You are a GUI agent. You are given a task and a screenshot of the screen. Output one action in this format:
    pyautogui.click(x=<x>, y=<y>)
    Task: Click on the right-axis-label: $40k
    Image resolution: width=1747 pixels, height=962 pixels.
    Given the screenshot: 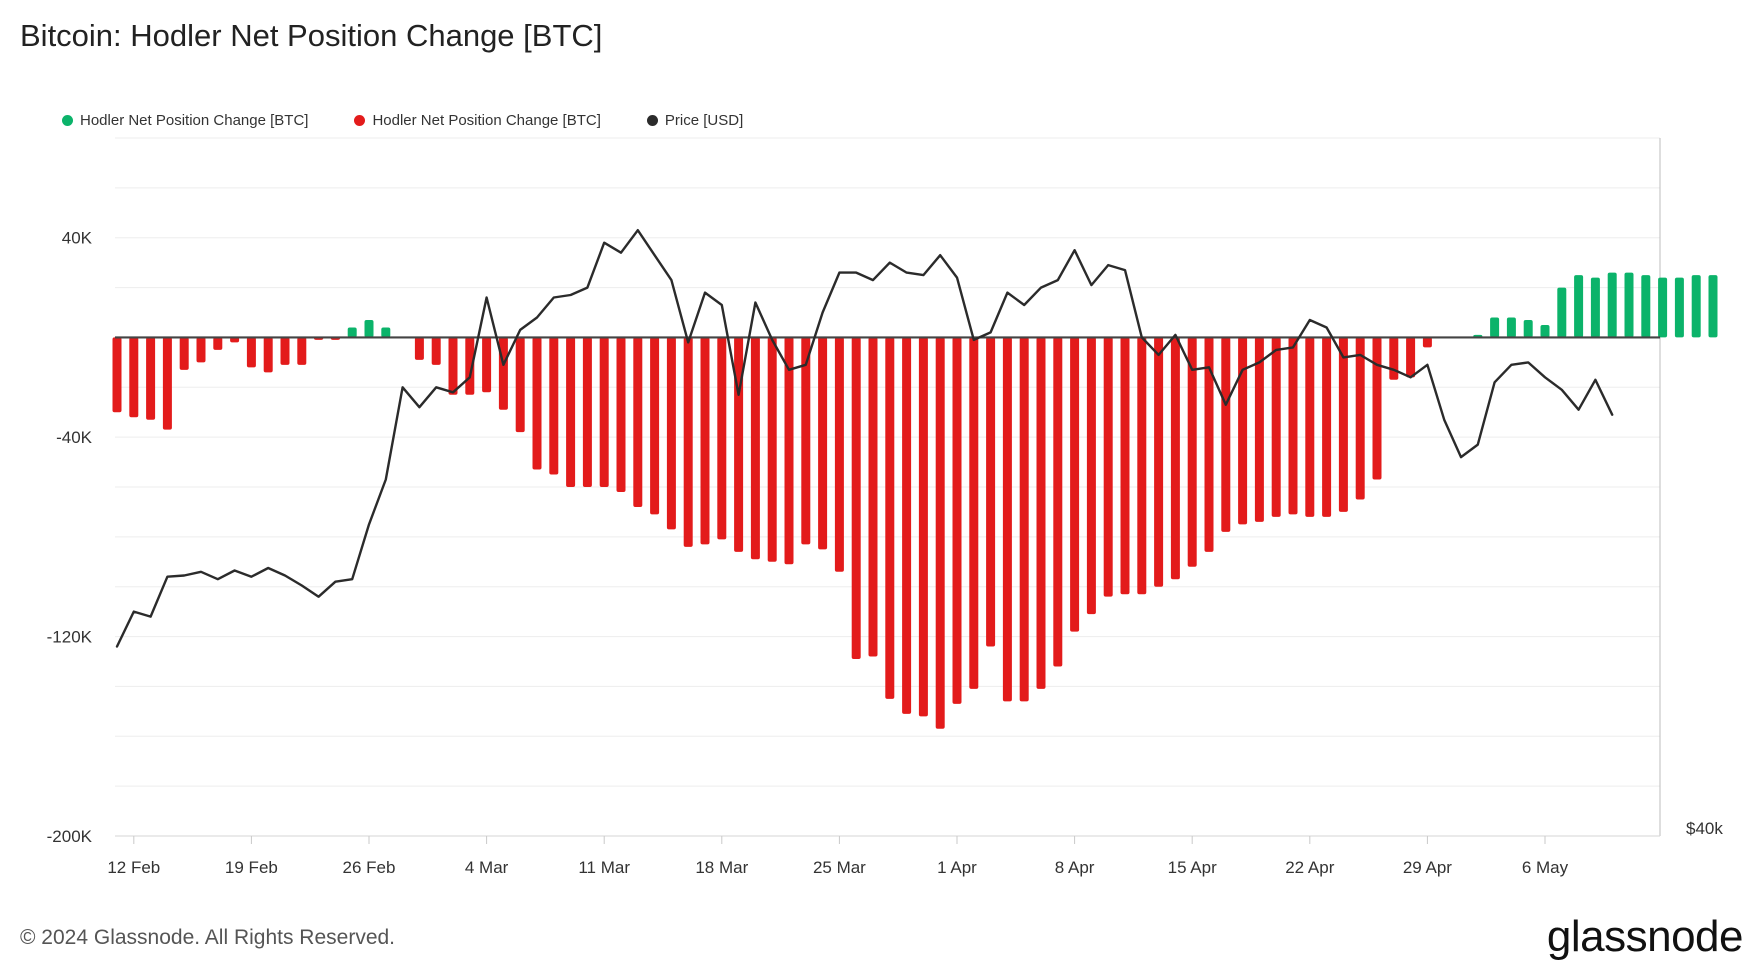 What is the action you would take?
    pyautogui.click(x=1704, y=828)
    